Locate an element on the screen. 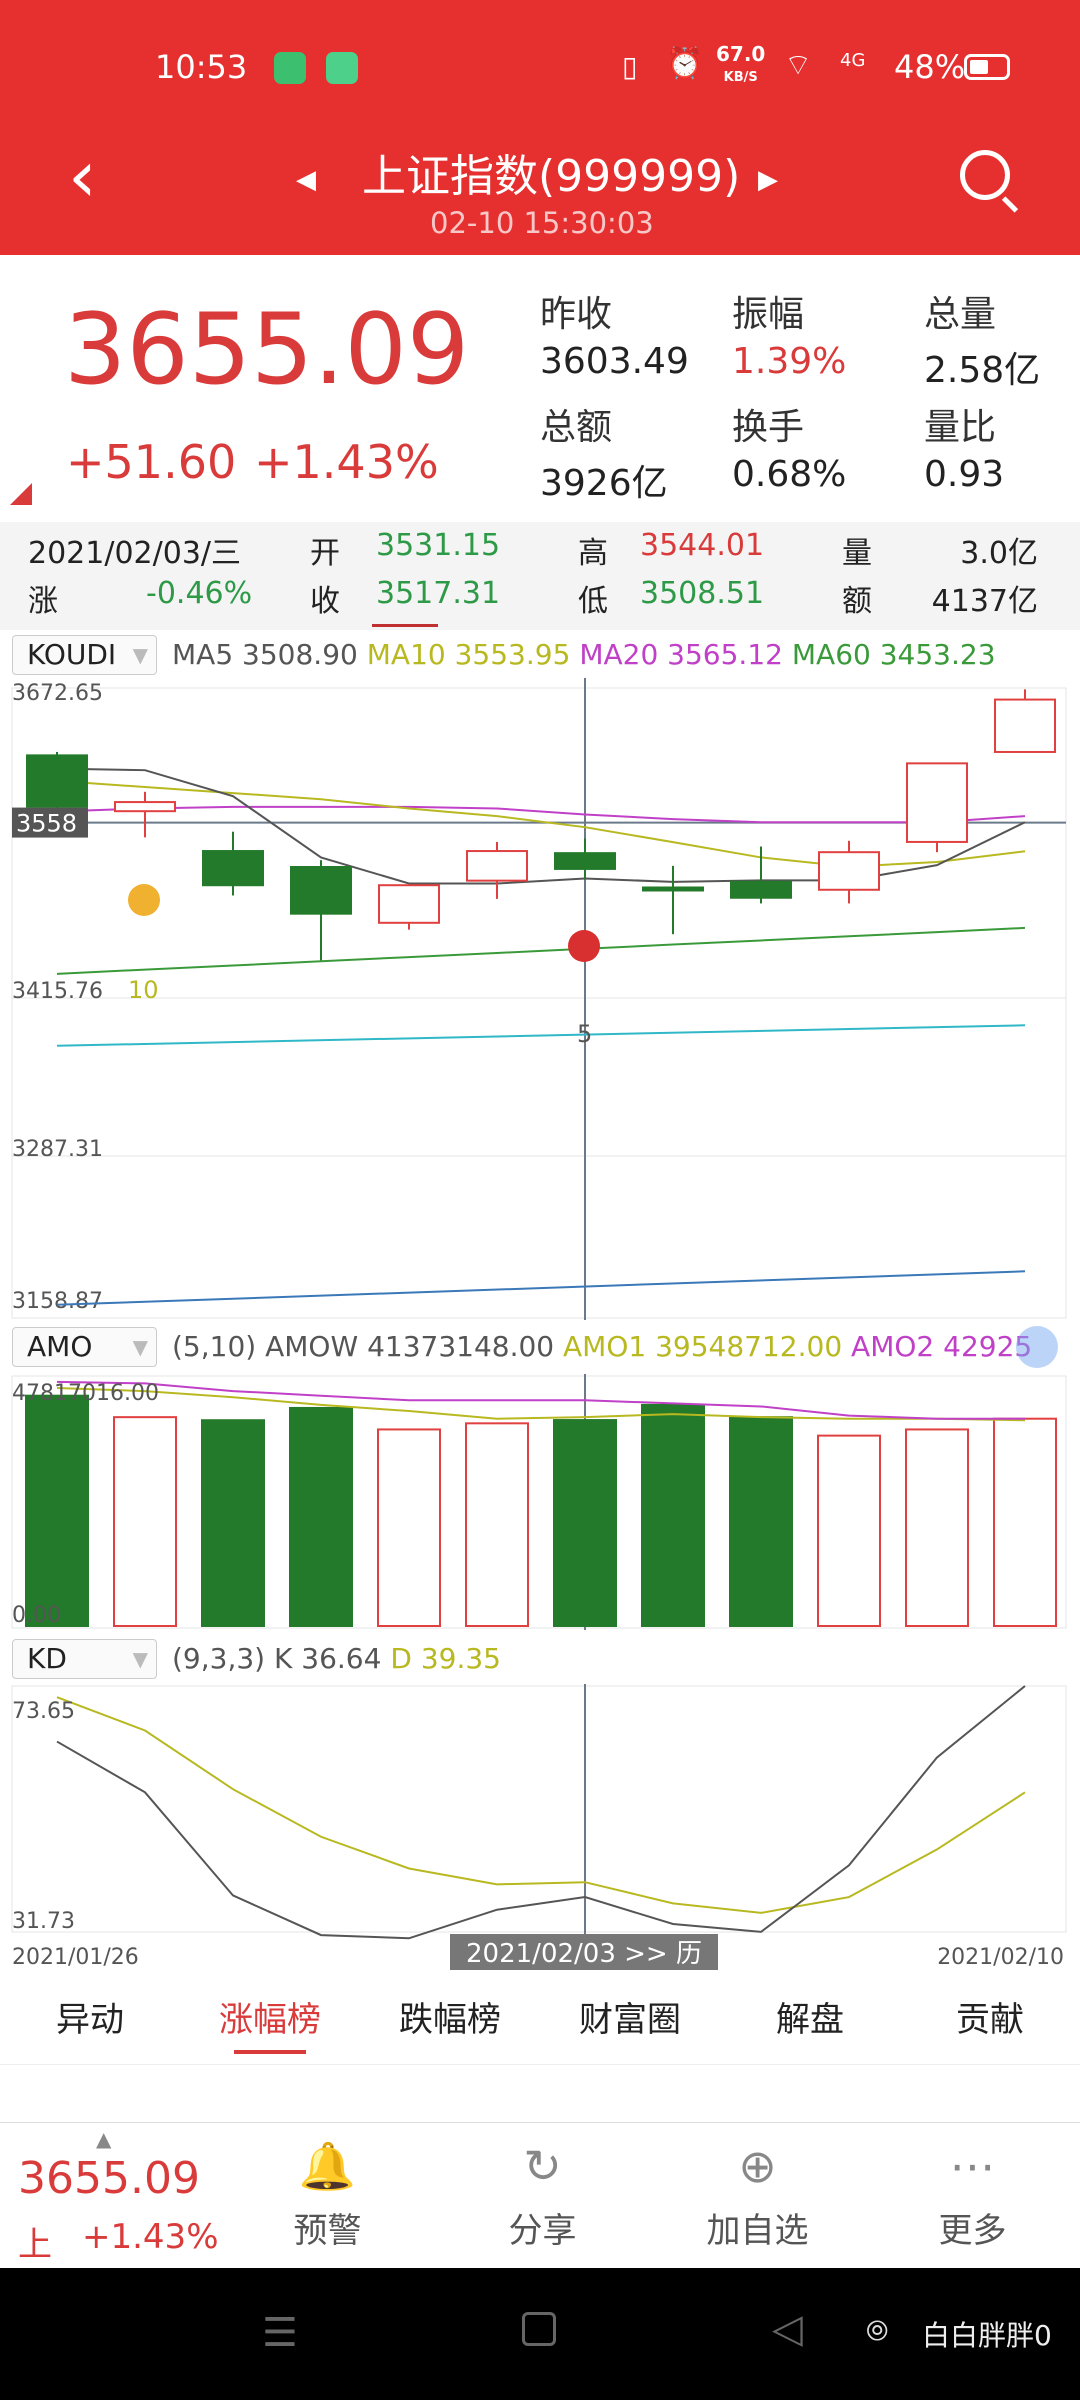 This screenshot has height=2400, width=1080. search-button is located at coordinates (989, 181).